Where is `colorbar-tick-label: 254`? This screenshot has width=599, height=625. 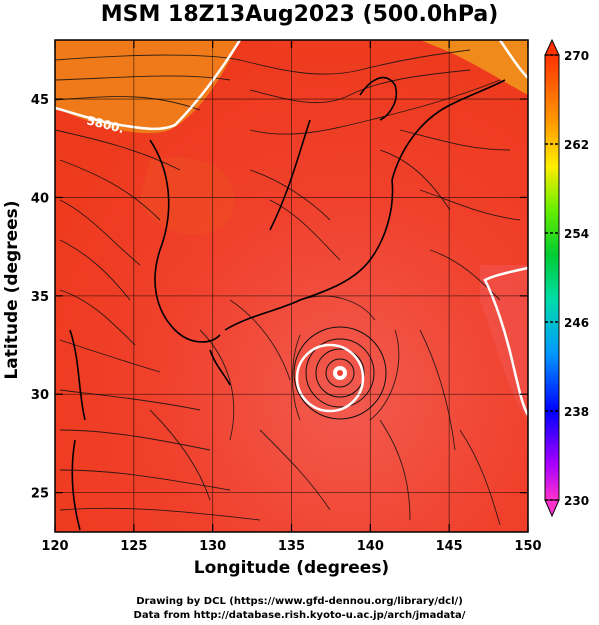 colorbar-tick-label: 254 is located at coordinates (576, 234).